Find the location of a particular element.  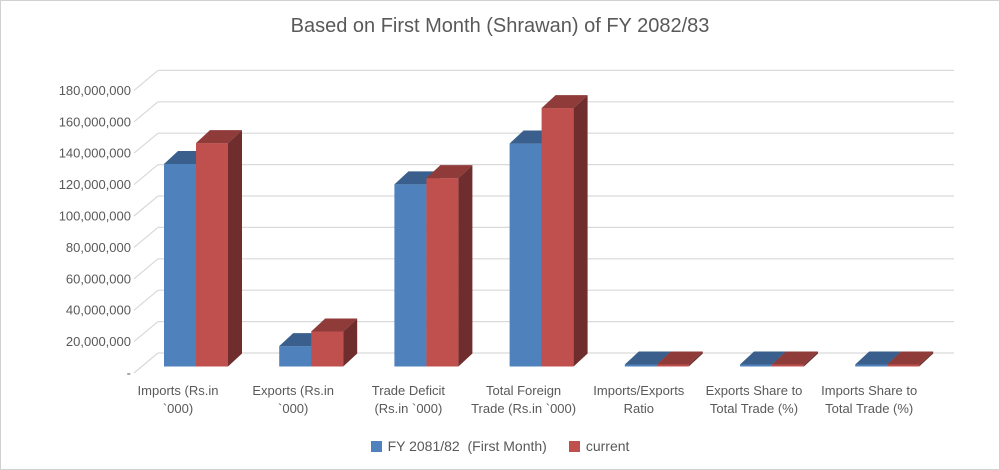

category-label: Trade (Rs.in `000) is located at coordinates (523, 408).